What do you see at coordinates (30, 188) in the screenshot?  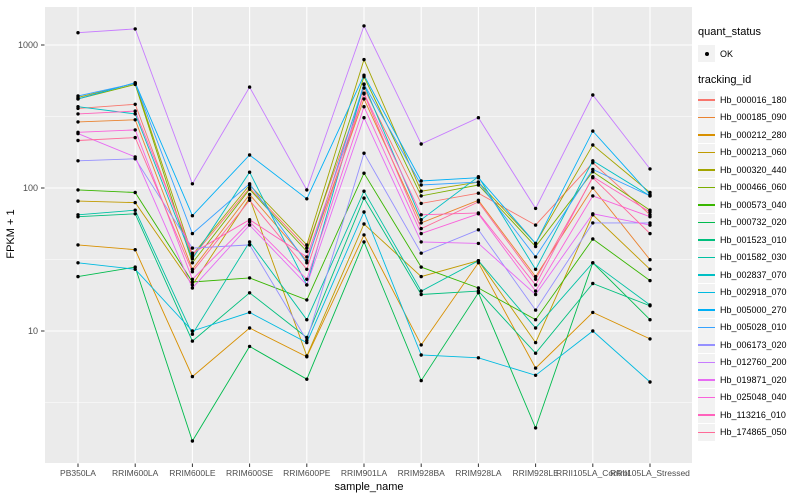 I see `y-tick-label: 100` at bounding box center [30, 188].